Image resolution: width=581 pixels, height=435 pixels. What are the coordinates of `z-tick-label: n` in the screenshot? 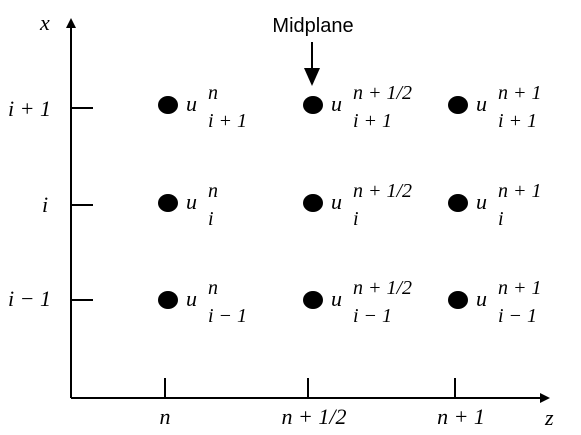 It's located at (165, 416).